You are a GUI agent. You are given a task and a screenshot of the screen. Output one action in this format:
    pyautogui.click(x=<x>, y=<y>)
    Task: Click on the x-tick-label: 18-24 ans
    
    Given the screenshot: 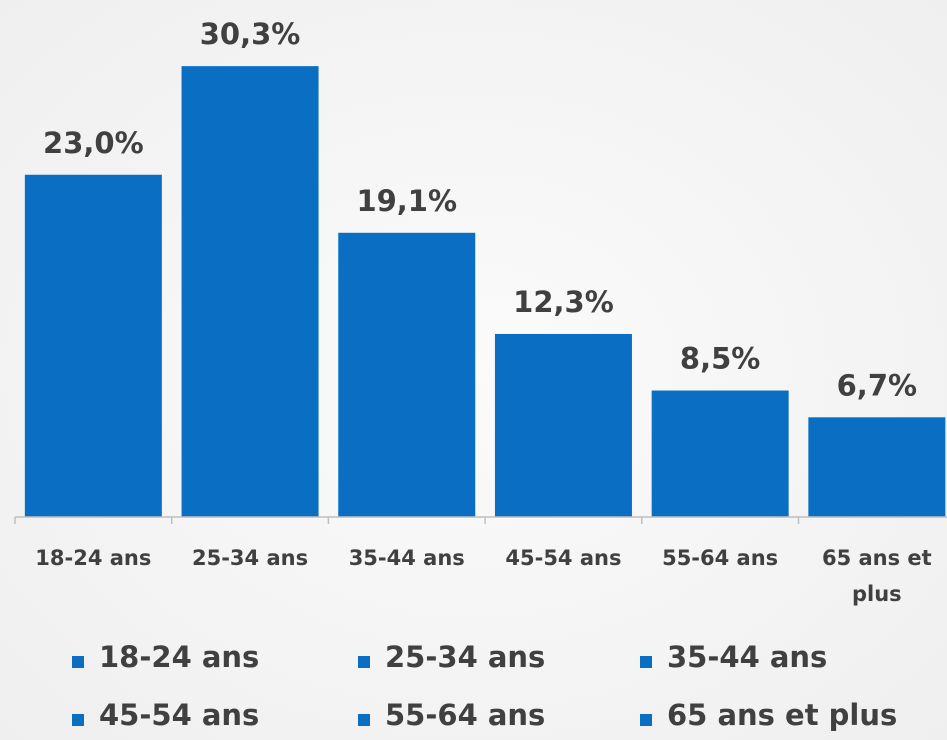 What is the action you would take?
    pyautogui.click(x=93, y=558)
    